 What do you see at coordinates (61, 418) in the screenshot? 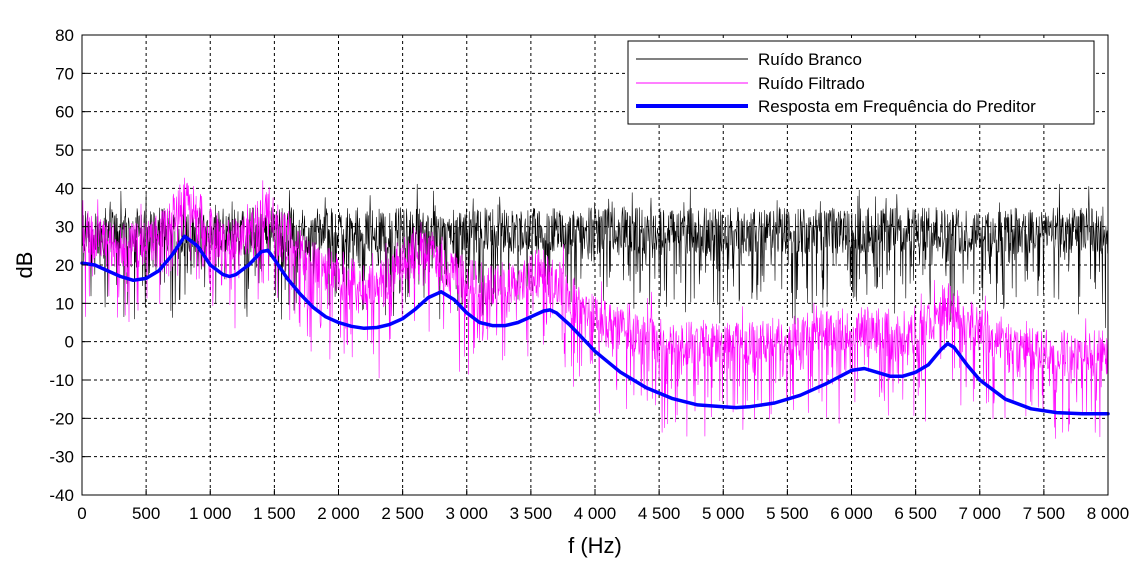
I see `y-tick-label: -20` at bounding box center [61, 418].